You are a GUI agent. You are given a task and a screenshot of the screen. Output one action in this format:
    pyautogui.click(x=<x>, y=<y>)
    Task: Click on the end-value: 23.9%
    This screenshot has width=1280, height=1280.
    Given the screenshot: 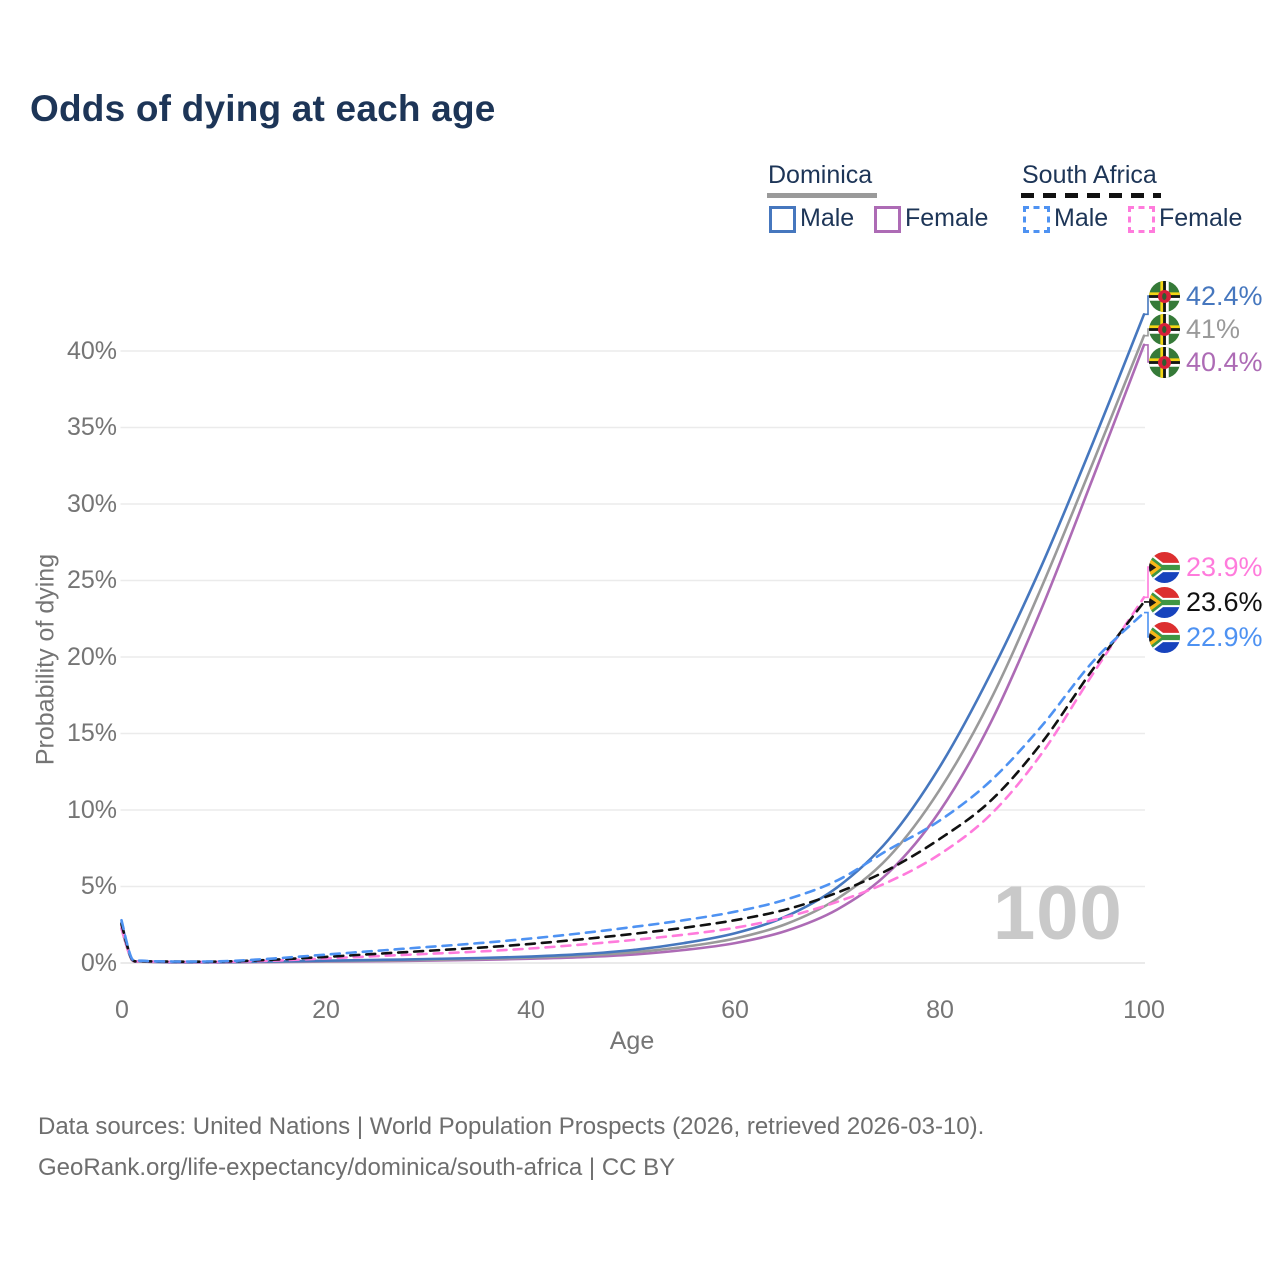 What is the action you would take?
    pyautogui.click(x=1224, y=567)
    